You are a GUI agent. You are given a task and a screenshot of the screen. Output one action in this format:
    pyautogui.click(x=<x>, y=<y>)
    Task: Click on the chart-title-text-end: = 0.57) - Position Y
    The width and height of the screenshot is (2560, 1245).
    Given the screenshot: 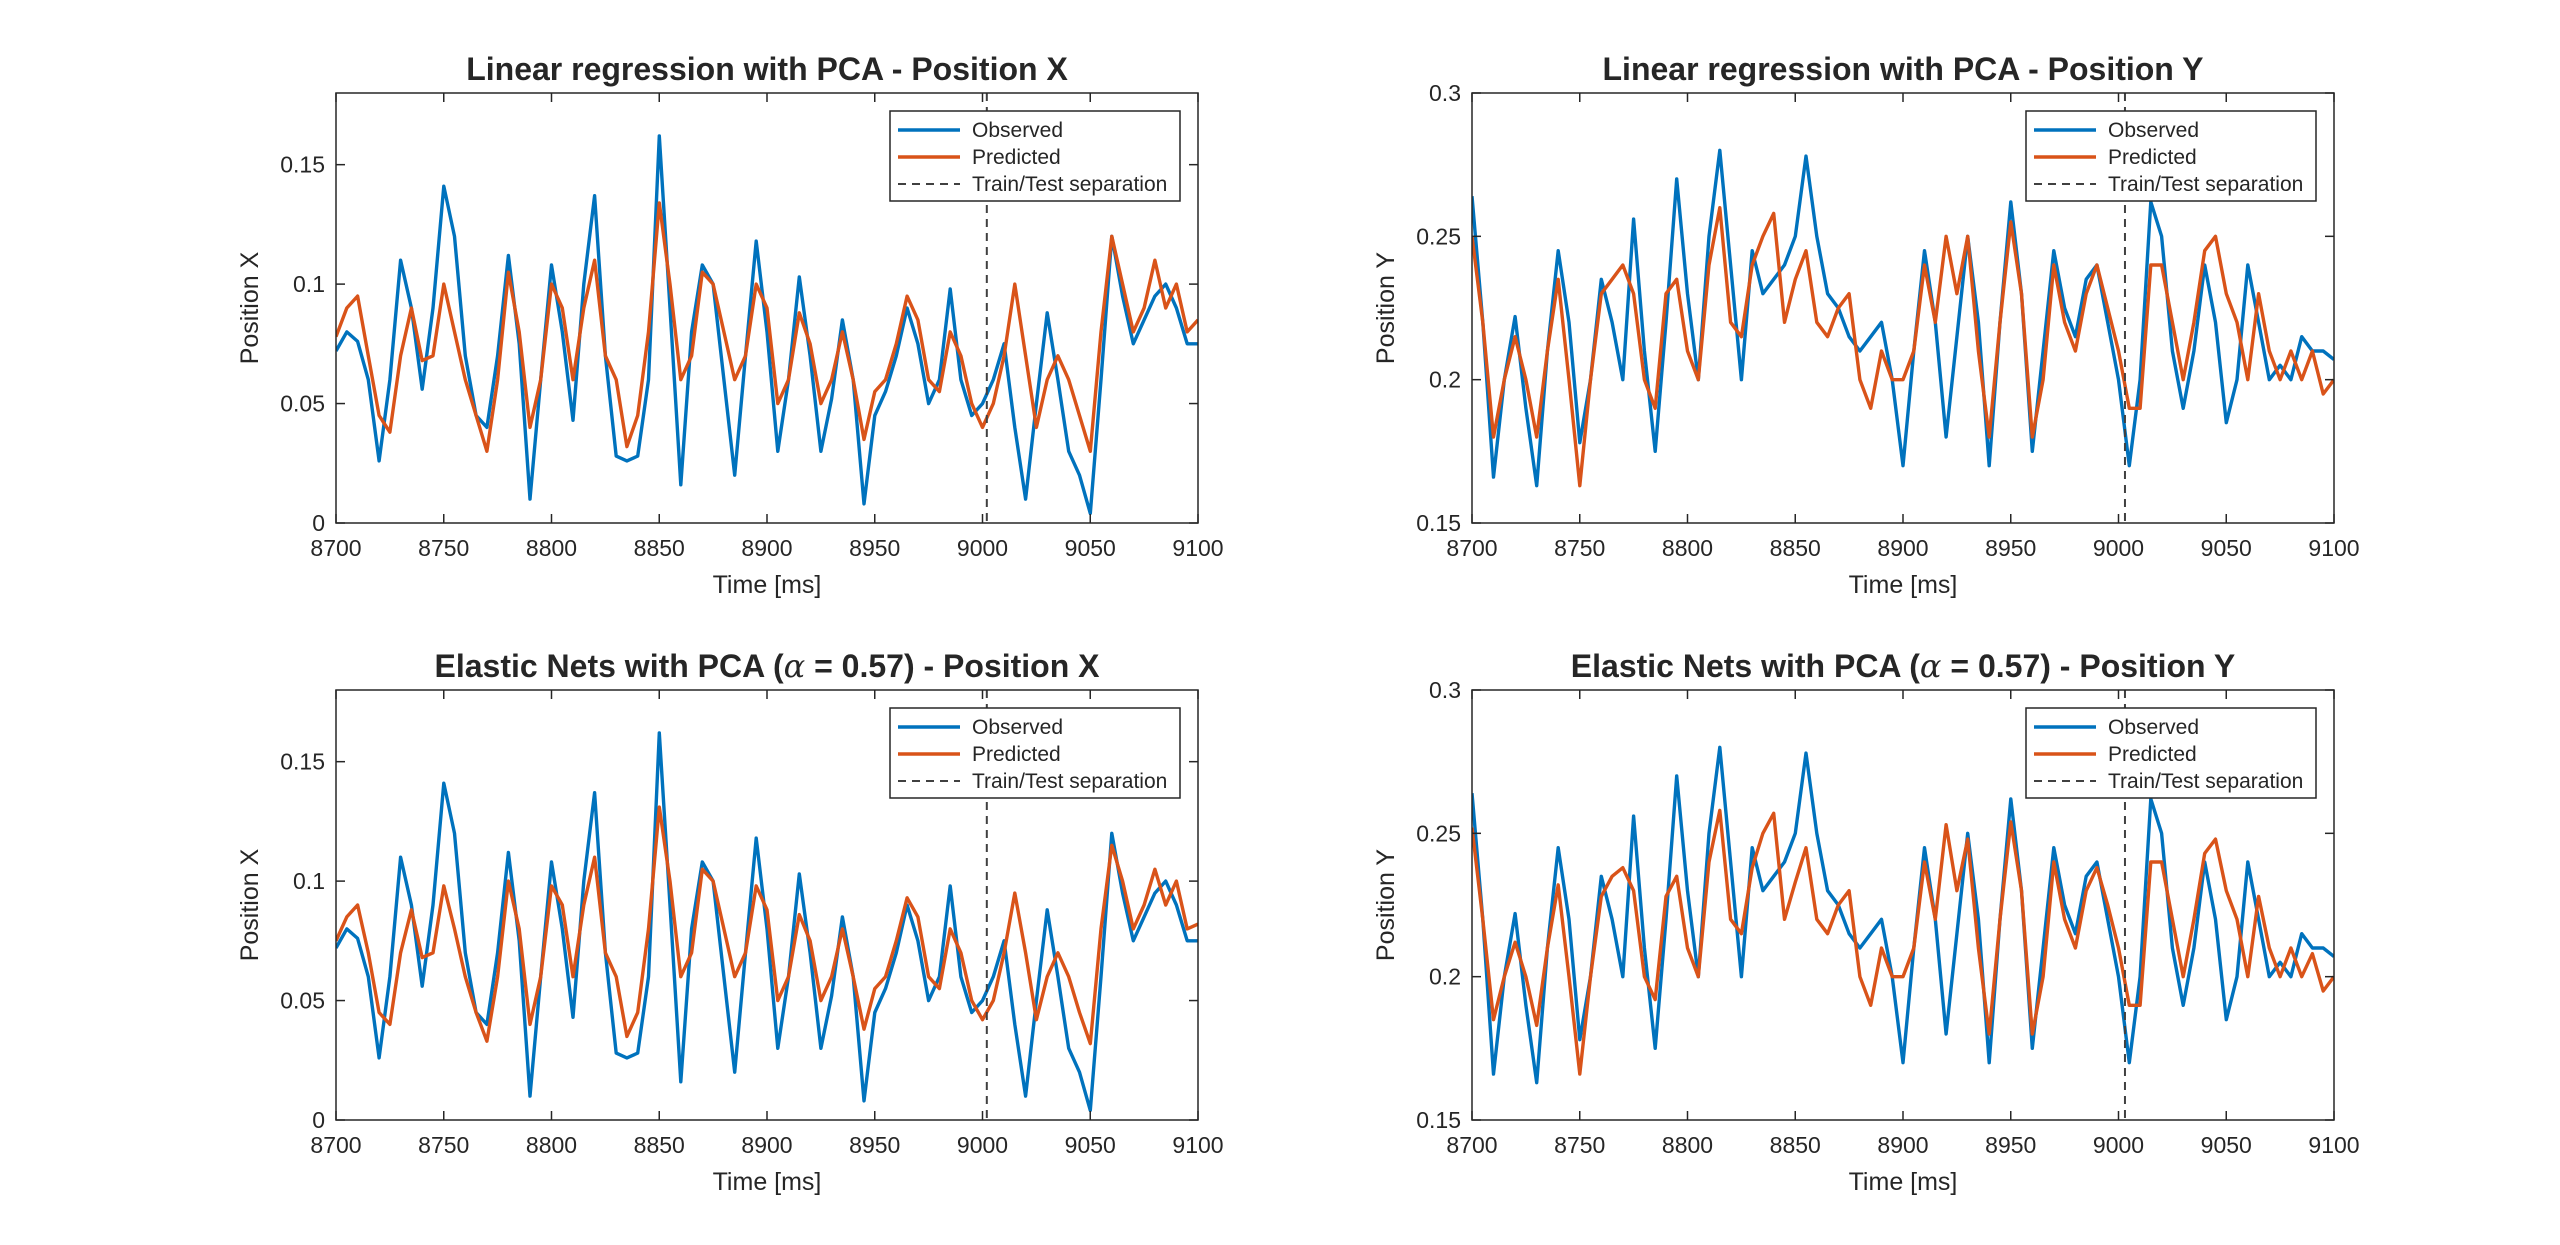 What is the action you would take?
    pyautogui.click(x=2089, y=666)
    